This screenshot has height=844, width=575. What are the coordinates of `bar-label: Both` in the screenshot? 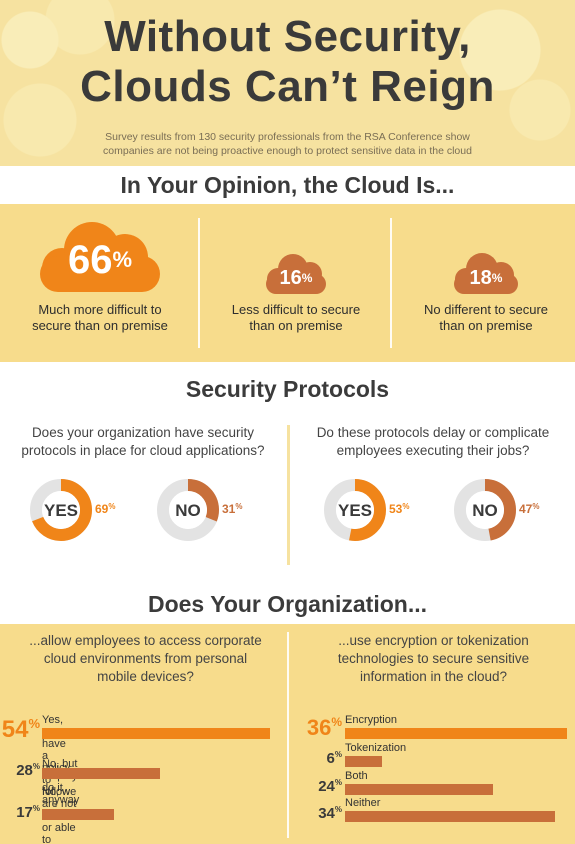 It's located at (356, 776).